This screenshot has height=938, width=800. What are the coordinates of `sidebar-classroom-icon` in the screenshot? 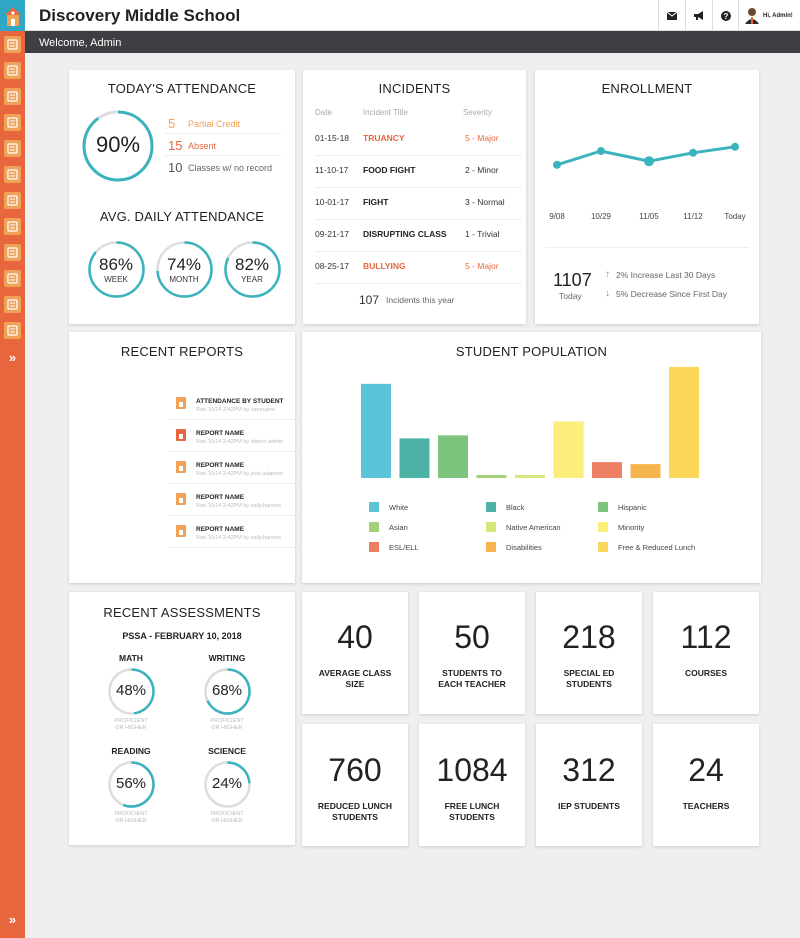 It's located at (12, 96).